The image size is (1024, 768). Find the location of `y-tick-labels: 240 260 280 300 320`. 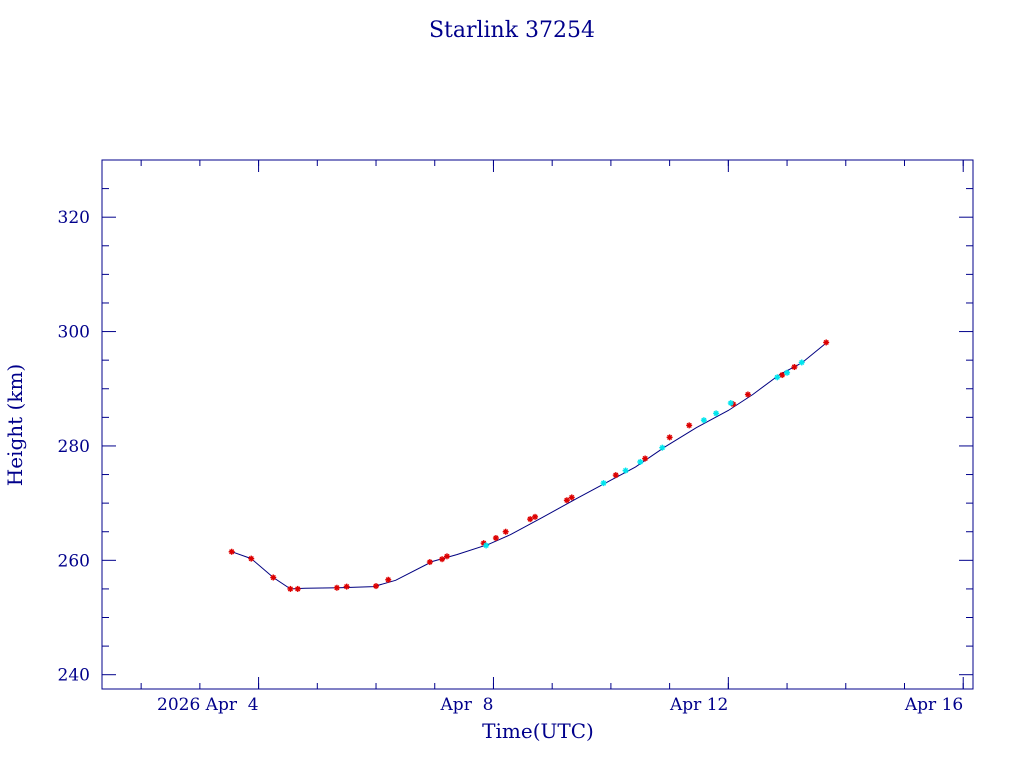

y-tick-labels: 240 260 280 300 320 is located at coordinates (74, 447).